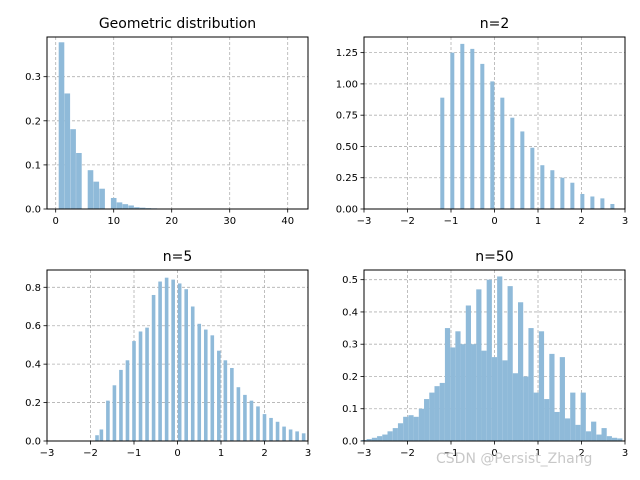  What do you see at coordinates (347, 147) in the screenshot?
I see `y-tick-label: 0.50` at bounding box center [347, 147].